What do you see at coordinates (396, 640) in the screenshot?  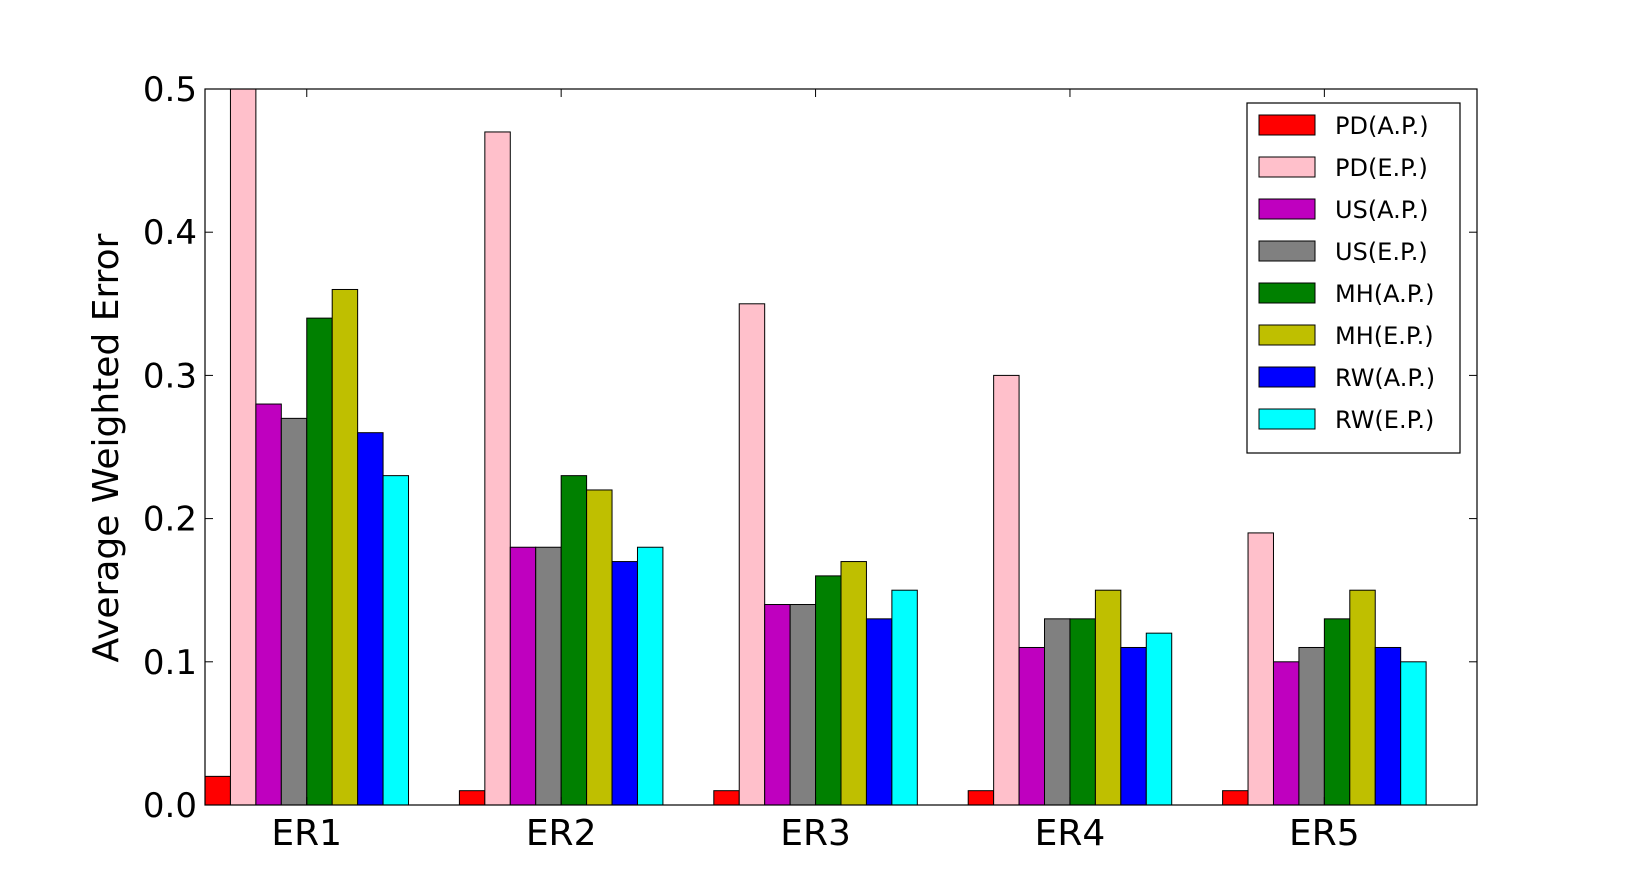 I see `bar-RW(E.P.)-ER1` at bounding box center [396, 640].